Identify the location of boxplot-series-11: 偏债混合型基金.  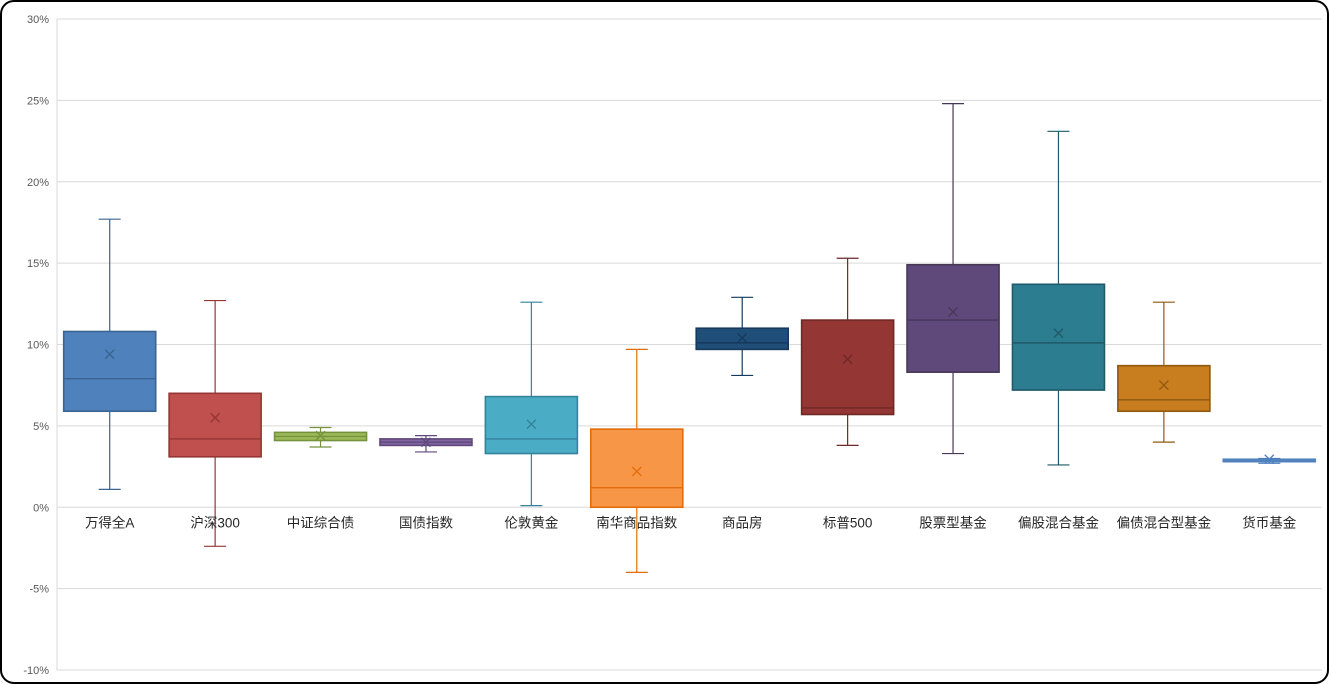
(1164, 415).